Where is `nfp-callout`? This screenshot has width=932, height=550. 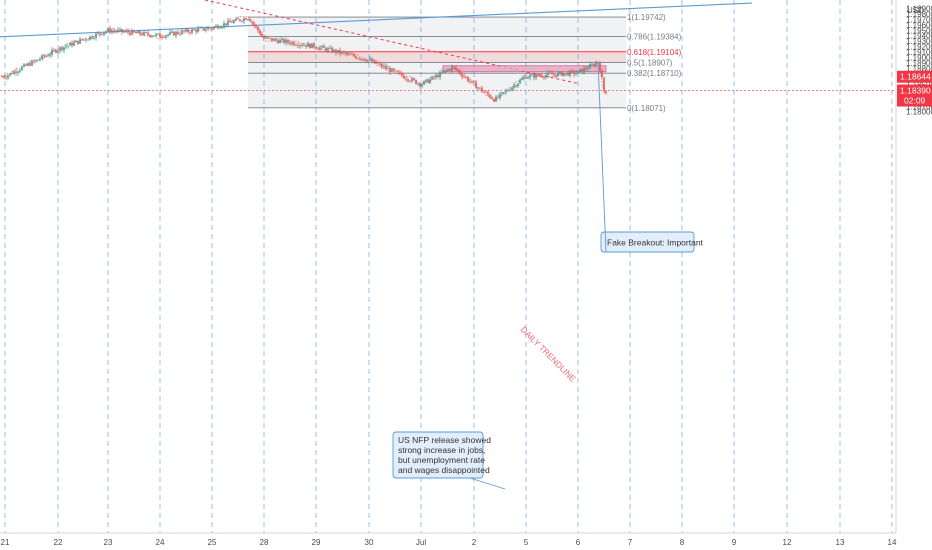
nfp-callout is located at coordinates (438, 455).